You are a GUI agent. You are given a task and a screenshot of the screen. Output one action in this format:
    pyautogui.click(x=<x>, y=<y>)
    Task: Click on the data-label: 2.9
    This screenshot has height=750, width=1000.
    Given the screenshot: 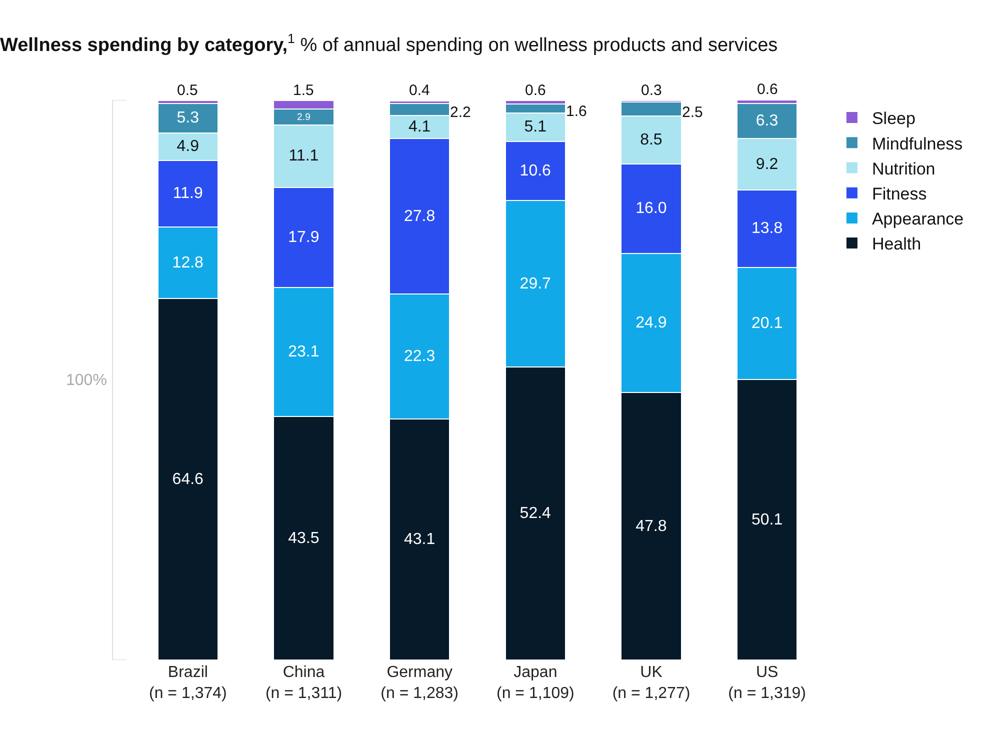 What is the action you would take?
    pyautogui.click(x=303, y=117)
    